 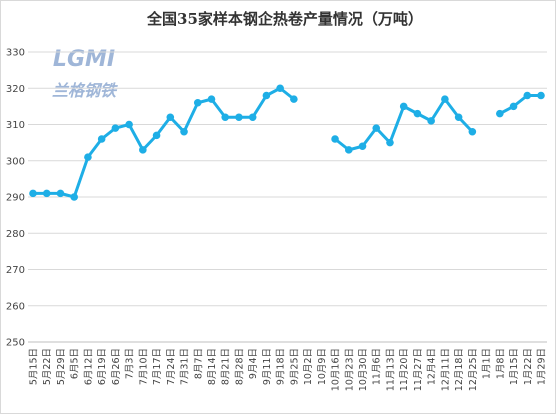 I want to click on x-tick-label: 1月1日, so click(x=487, y=363).